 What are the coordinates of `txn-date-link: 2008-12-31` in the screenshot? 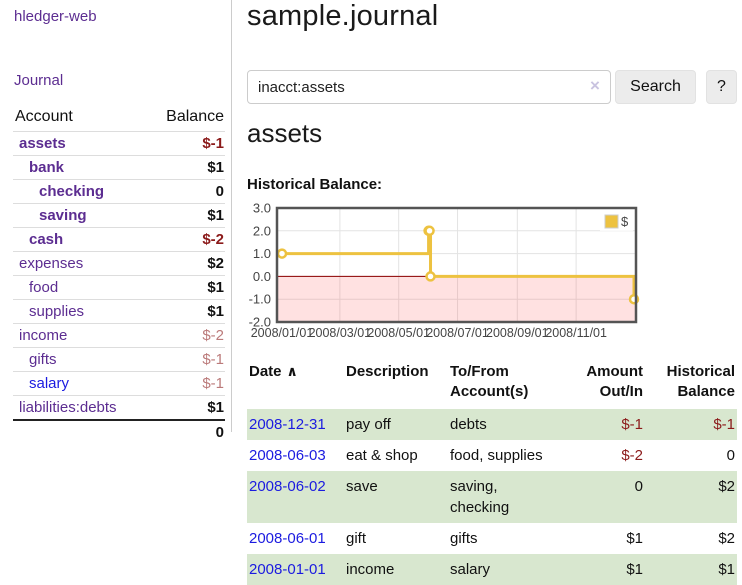 It's located at (287, 424).